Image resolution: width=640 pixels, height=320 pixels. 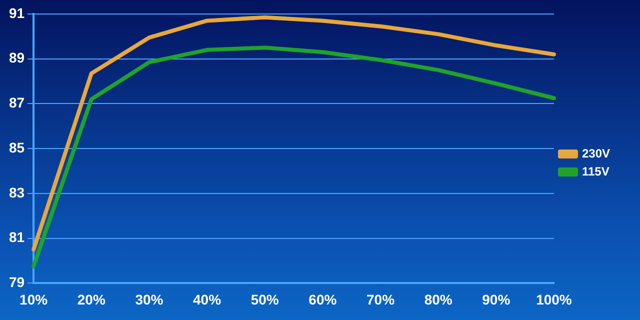 What do you see at coordinates (16, 192) in the screenshot?
I see `y-tick-label: 83` at bounding box center [16, 192].